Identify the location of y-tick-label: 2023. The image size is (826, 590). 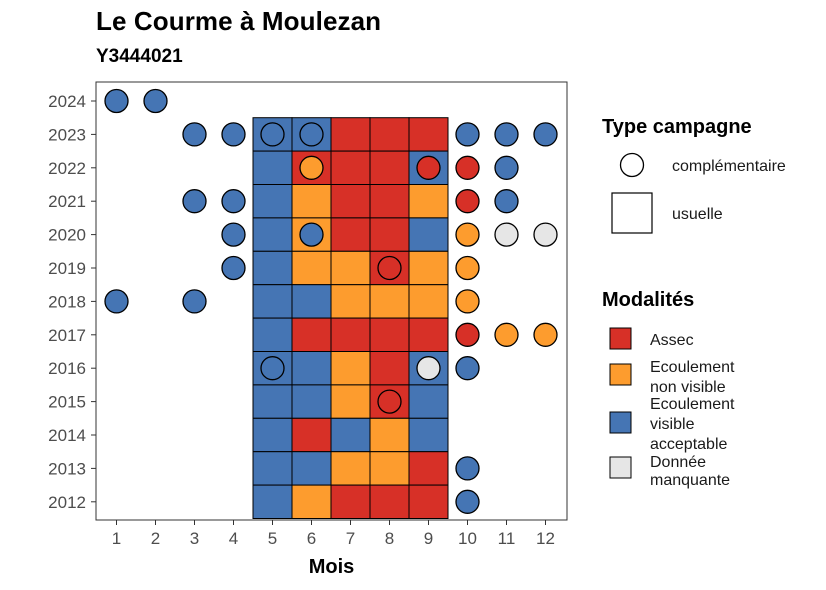
(67, 134).